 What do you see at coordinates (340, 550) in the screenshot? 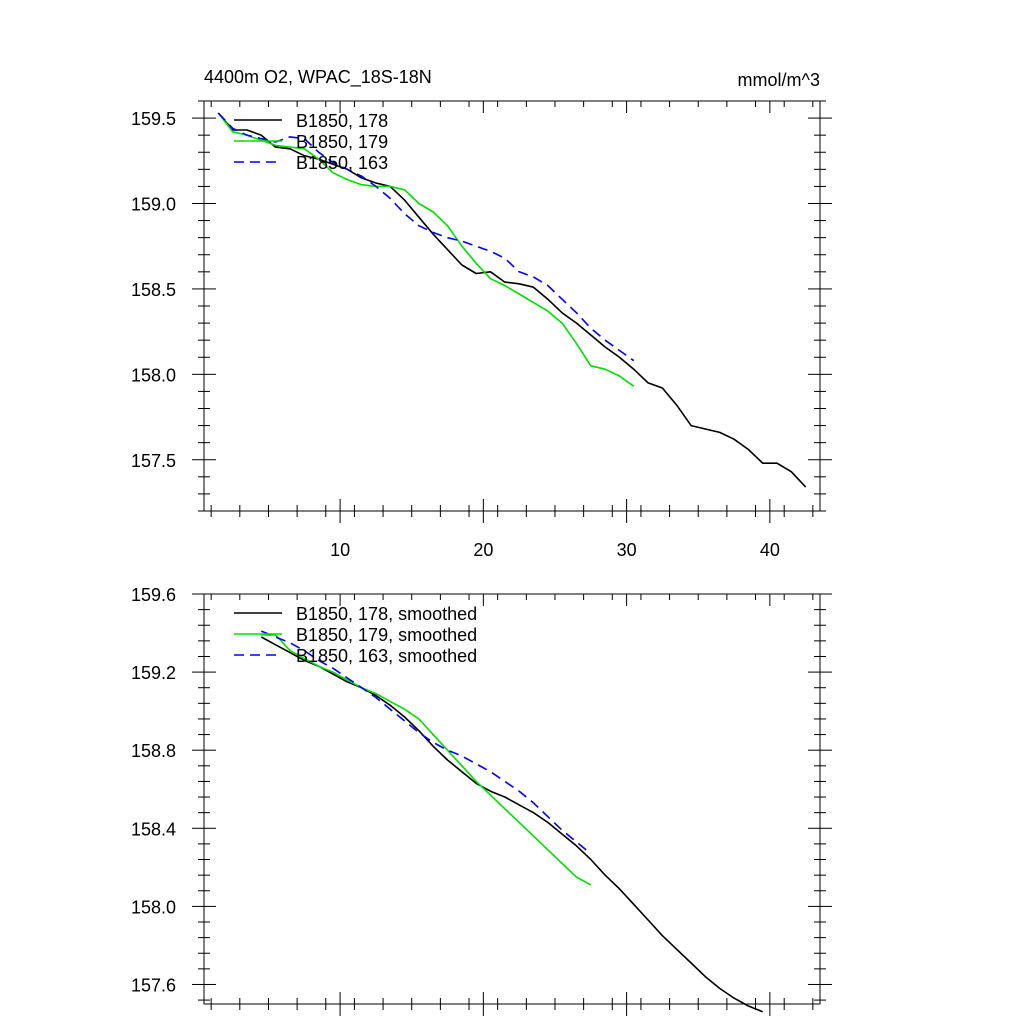
I see `x-tick-label: 10` at bounding box center [340, 550].